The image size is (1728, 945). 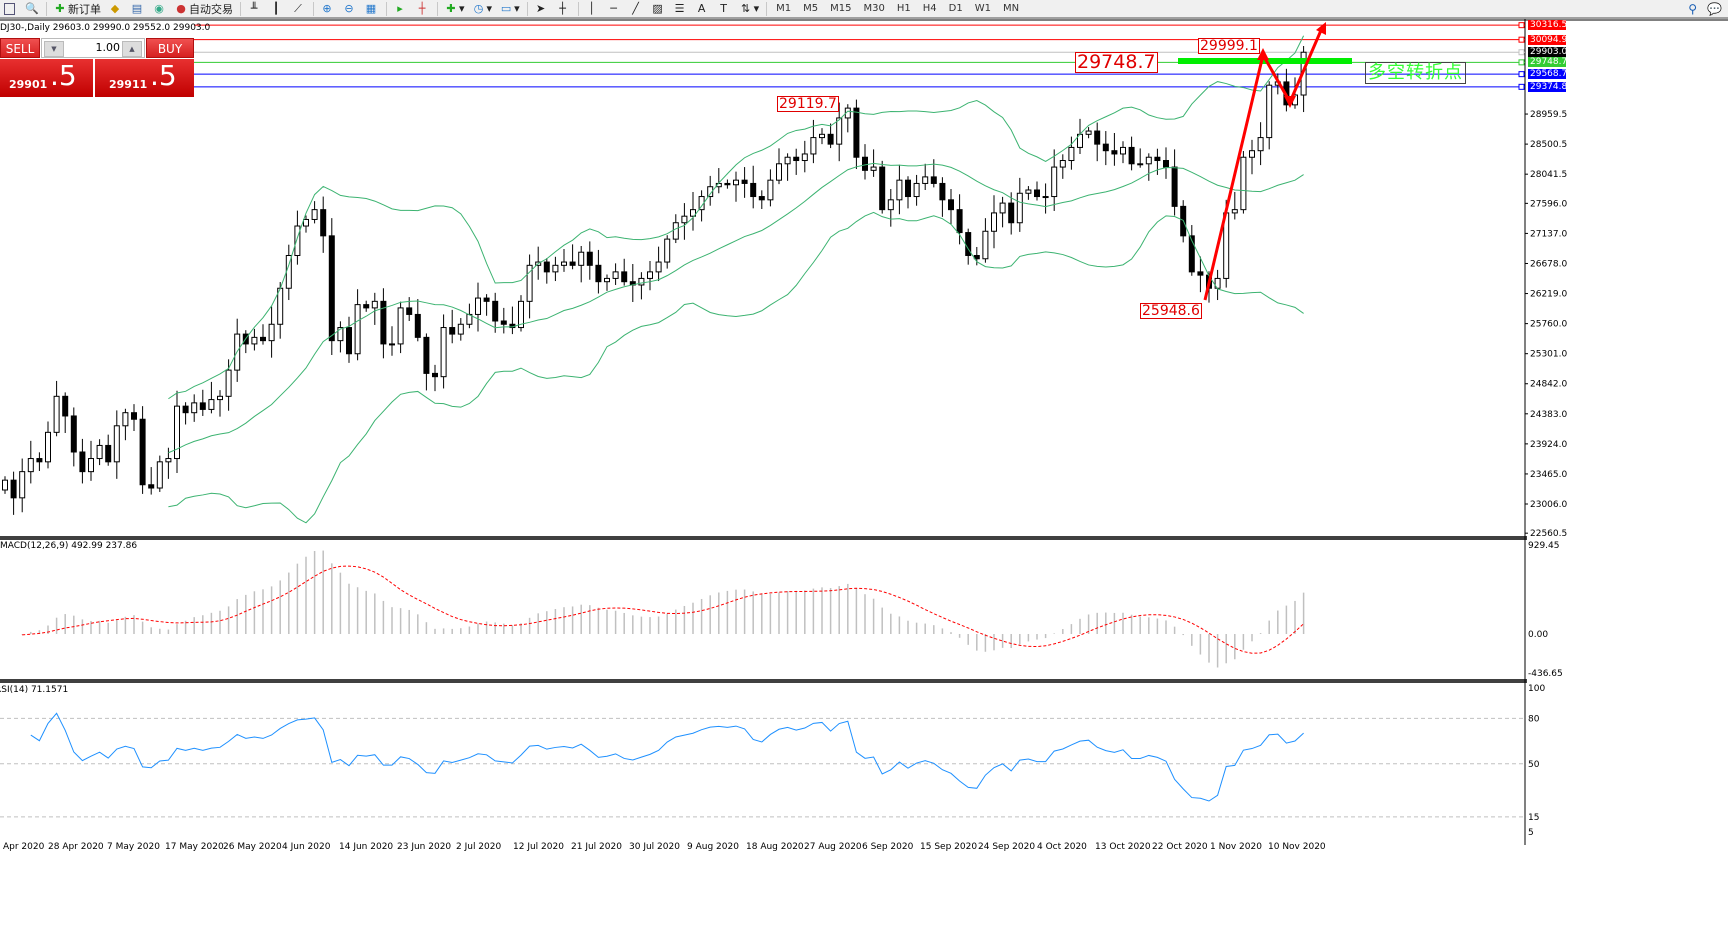 What do you see at coordinates (366, 847) in the screenshot?
I see `time-axis-label: 14 Jun 2020` at bounding box center [366, 847].